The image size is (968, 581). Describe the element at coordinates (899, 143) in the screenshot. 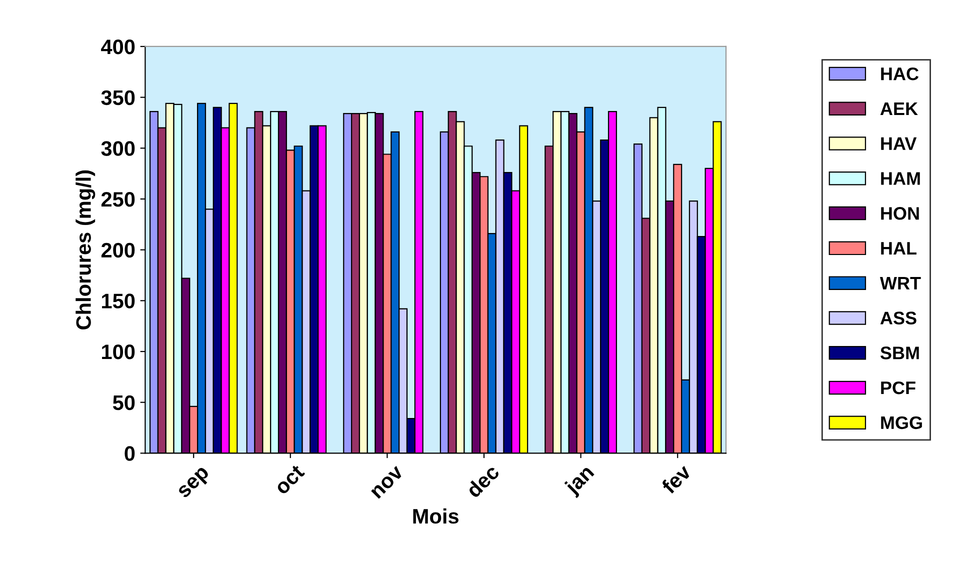

I see `legend-label: HAV` at that location.